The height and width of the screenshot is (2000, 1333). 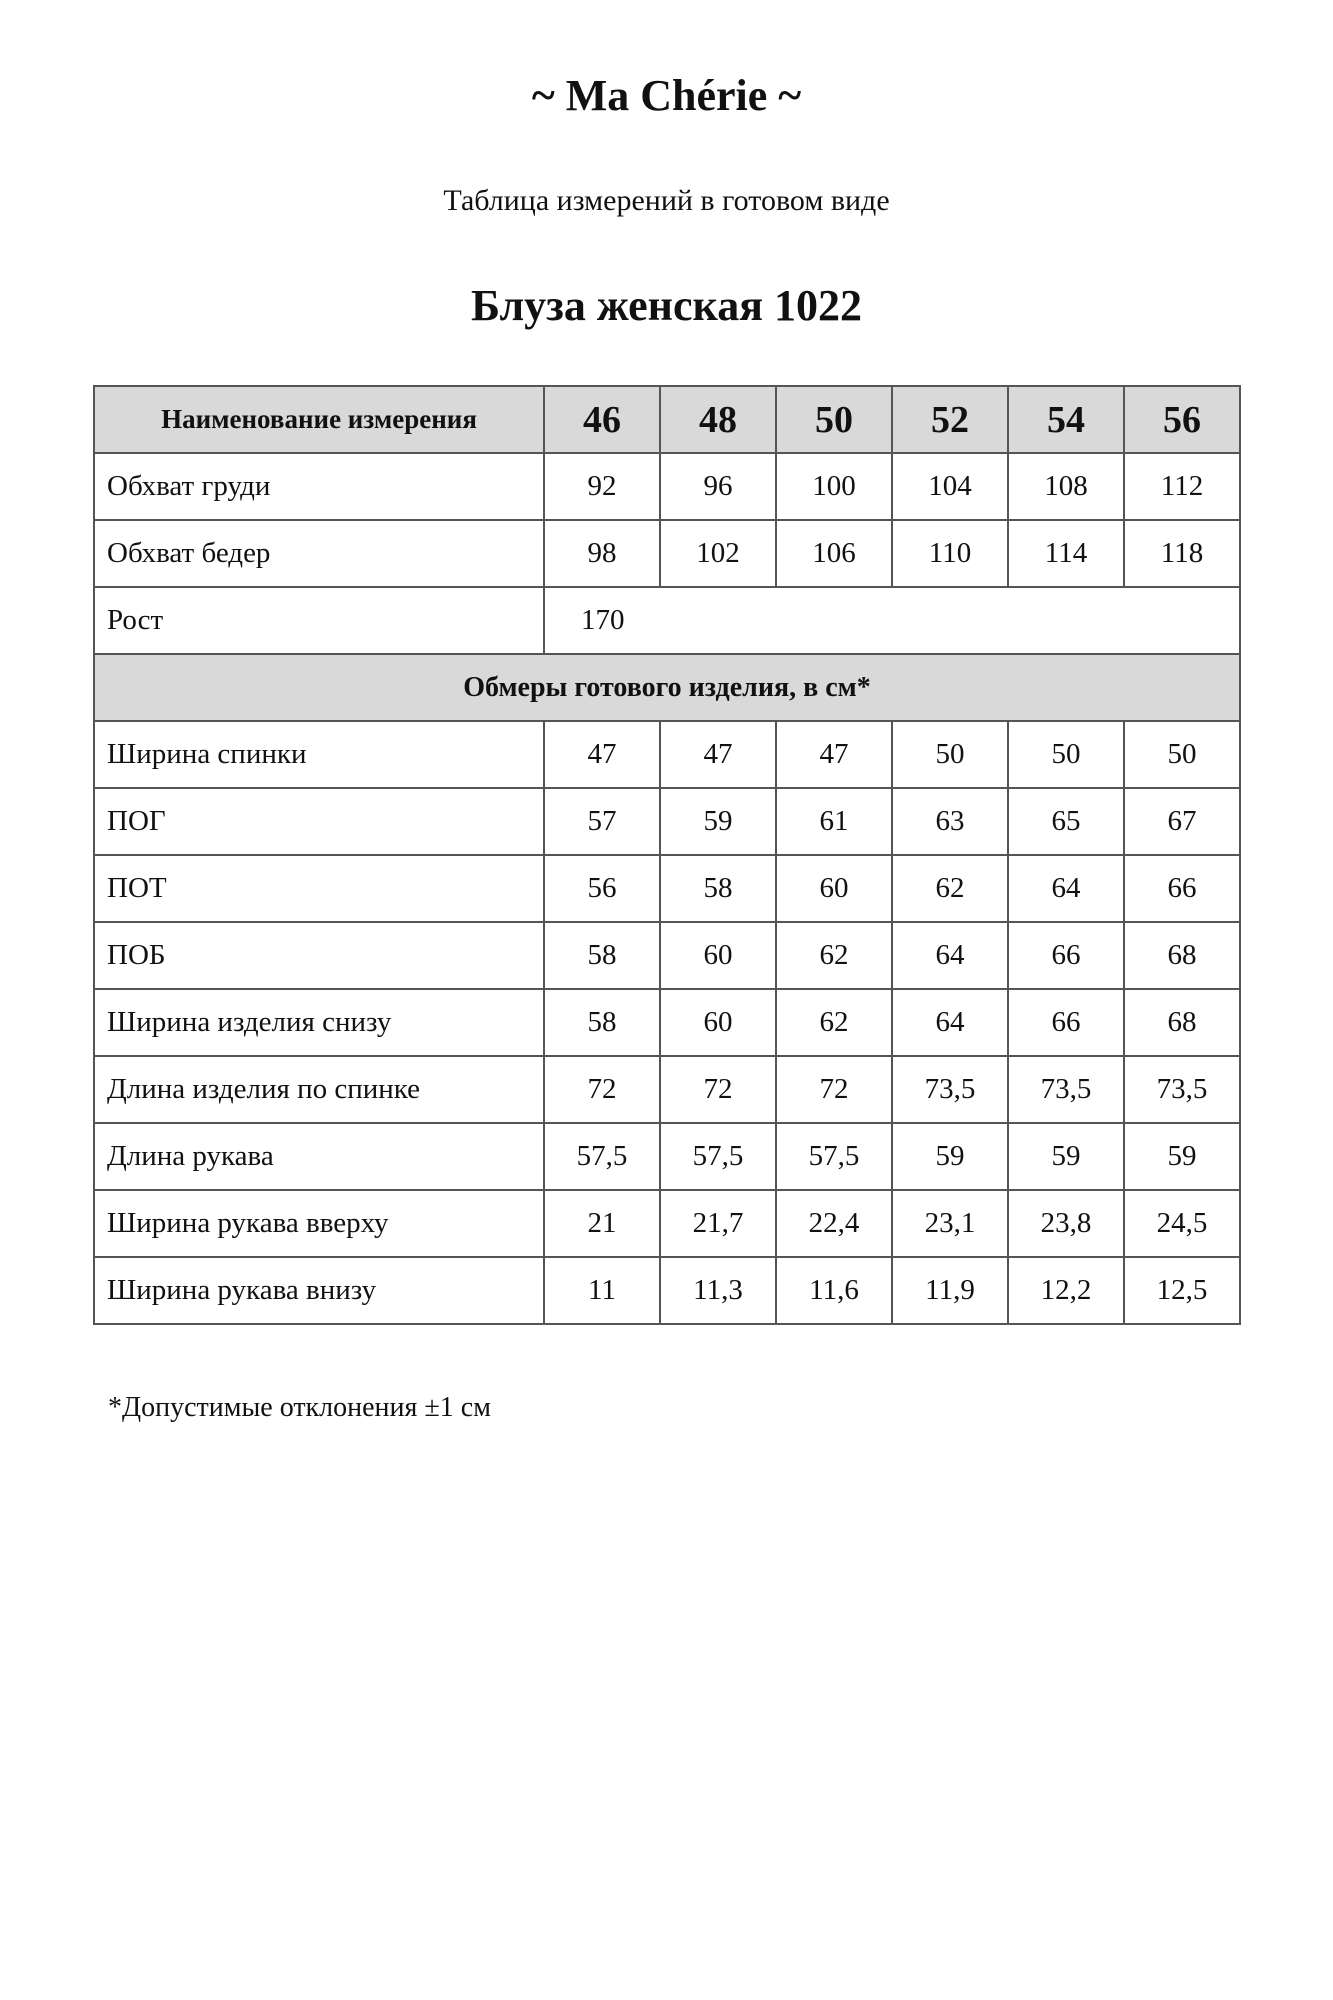 What do you see at coordinates (1182, 1290) in the screenshot?
I see `value-cell: 12,5` at bounding box center [1182, 1290].